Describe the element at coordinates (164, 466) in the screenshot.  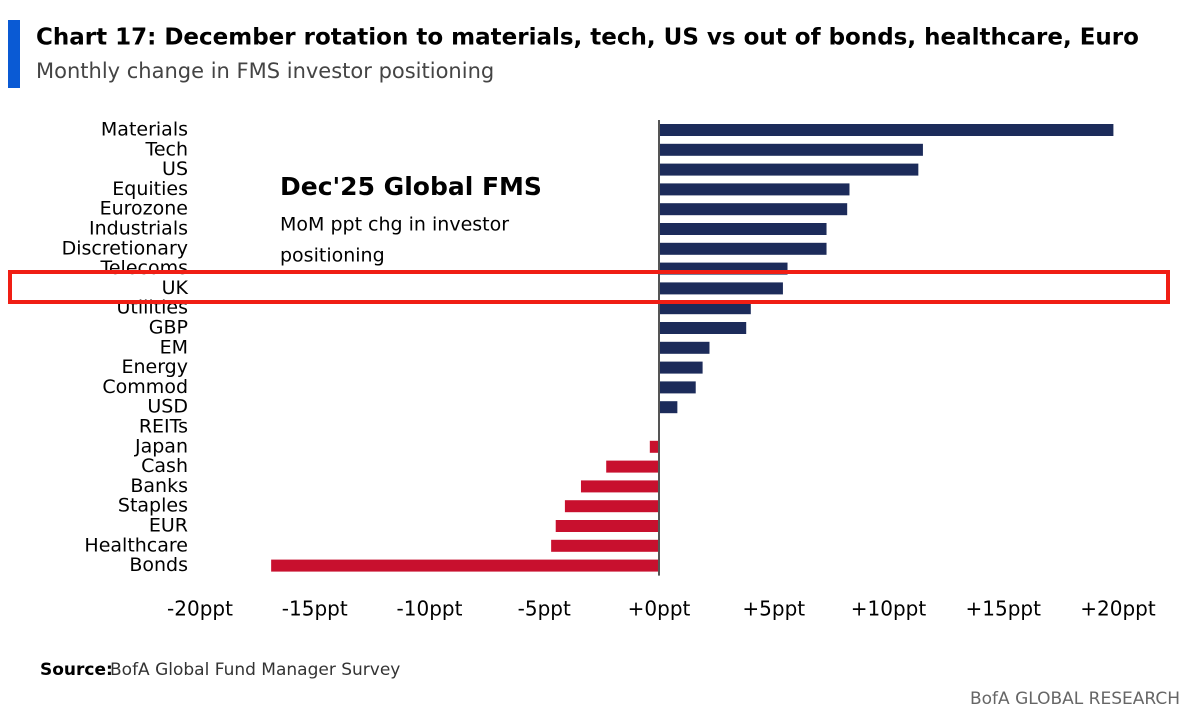
I see `y-tick-label: Cash` at that location.